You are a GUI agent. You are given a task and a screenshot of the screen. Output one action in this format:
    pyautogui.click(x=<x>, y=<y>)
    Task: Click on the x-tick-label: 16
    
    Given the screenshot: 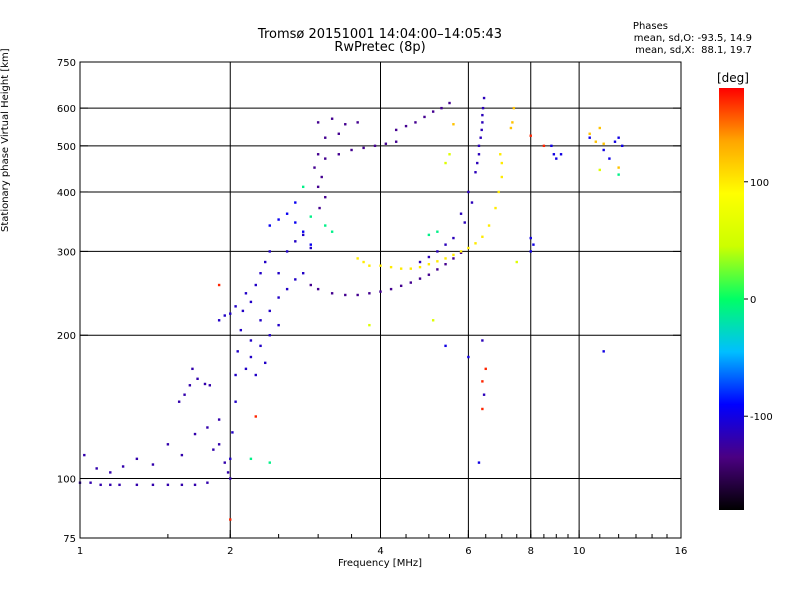 What is the action you would take?
    pyautogui.click(x=681, y=551)
    